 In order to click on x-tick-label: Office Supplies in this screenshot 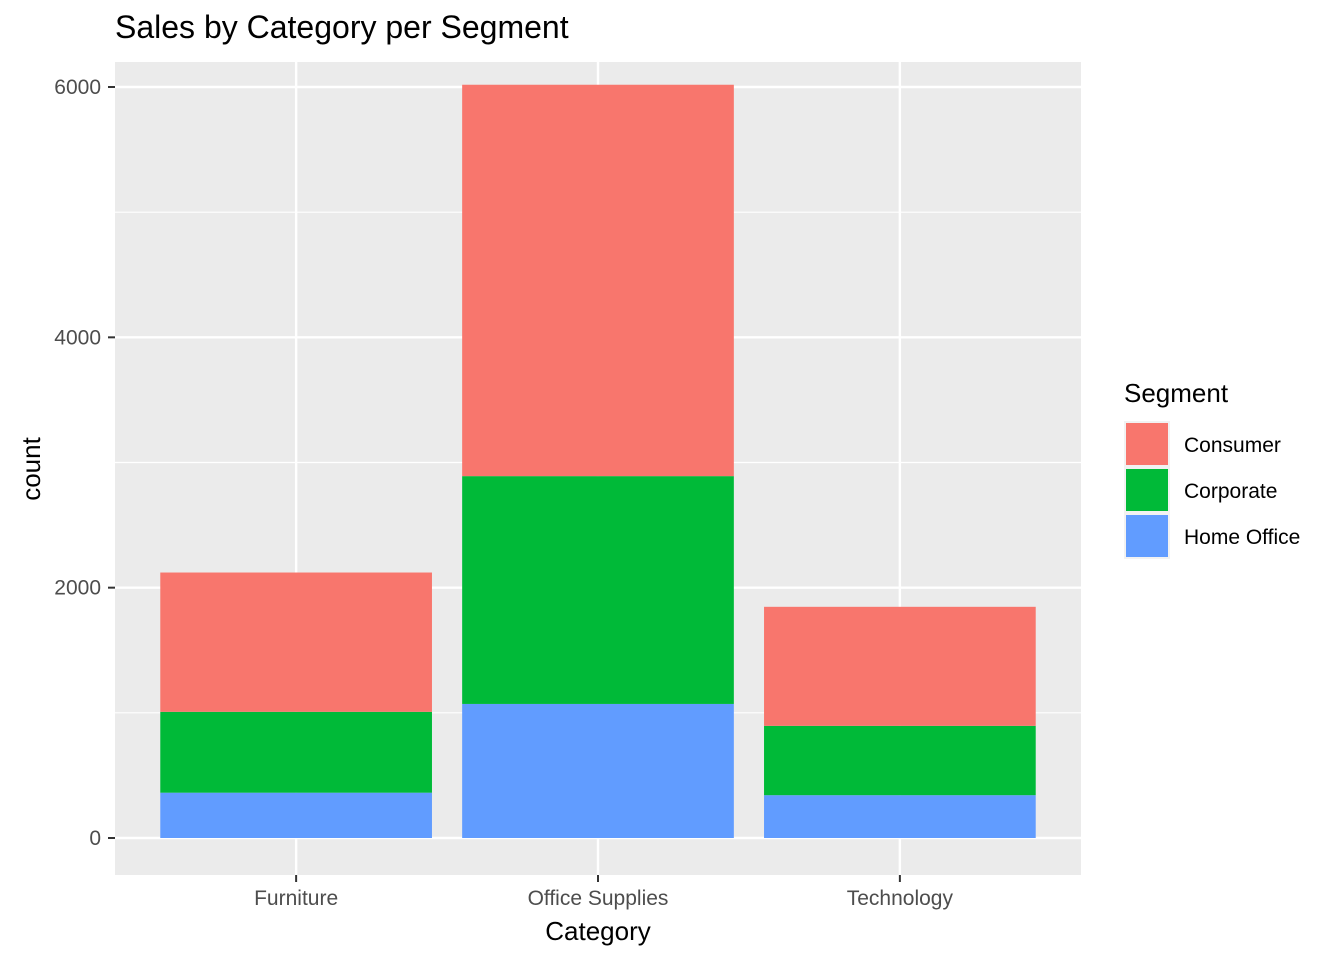, I will do `click(598, 898)`.